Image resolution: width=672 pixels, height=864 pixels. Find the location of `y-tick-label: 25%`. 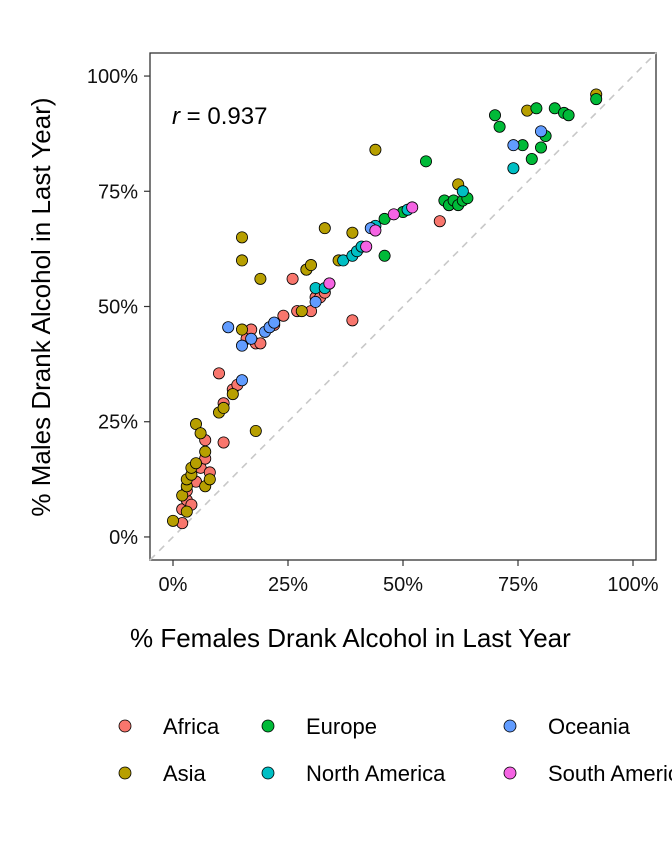

y-tick-label: 25% is located at coordinates (118, 423).